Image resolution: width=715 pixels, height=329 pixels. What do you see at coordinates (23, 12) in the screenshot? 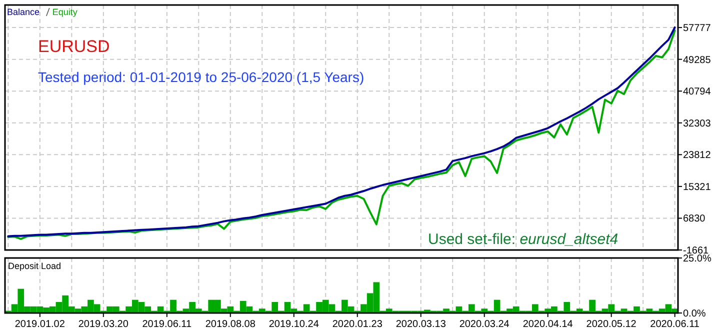
I see `text: Balance` at bounding box center [23, 12].